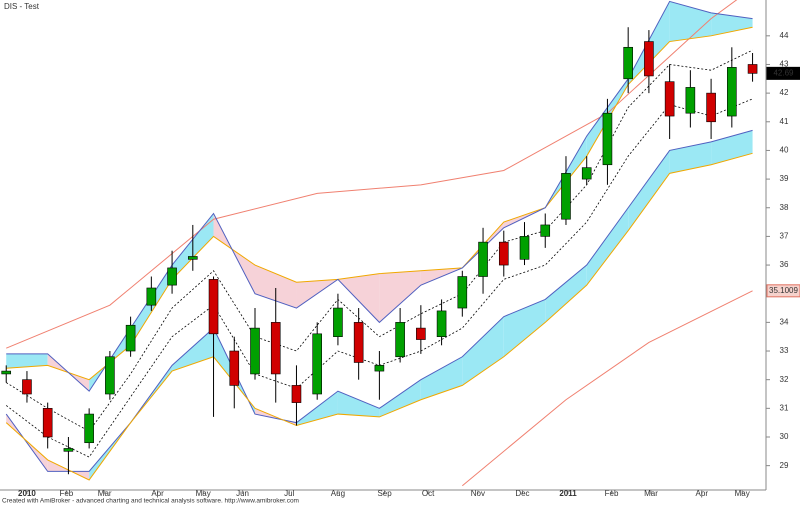 The width and height of the screenshot is (800, 506). What do you see at coordinates (338, 493) in the screenshot?
I see `x-tick-label: Aug` at bounding box center [338, 493].